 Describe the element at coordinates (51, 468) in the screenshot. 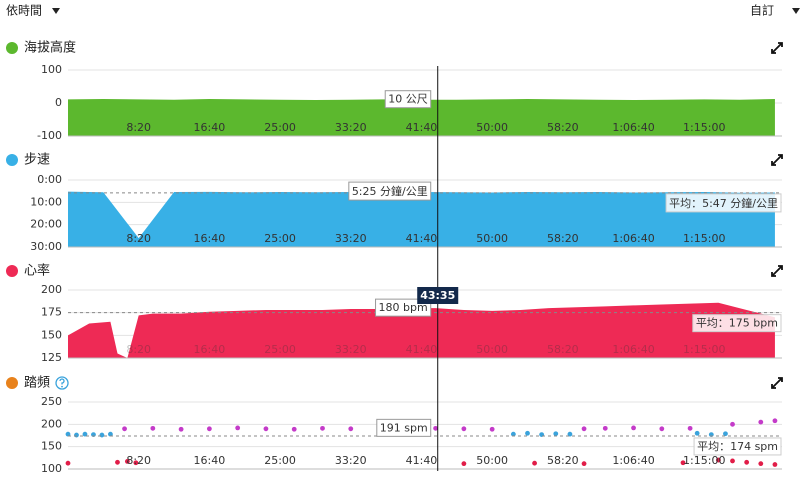

I see `y-tick-label: 100` at that location.